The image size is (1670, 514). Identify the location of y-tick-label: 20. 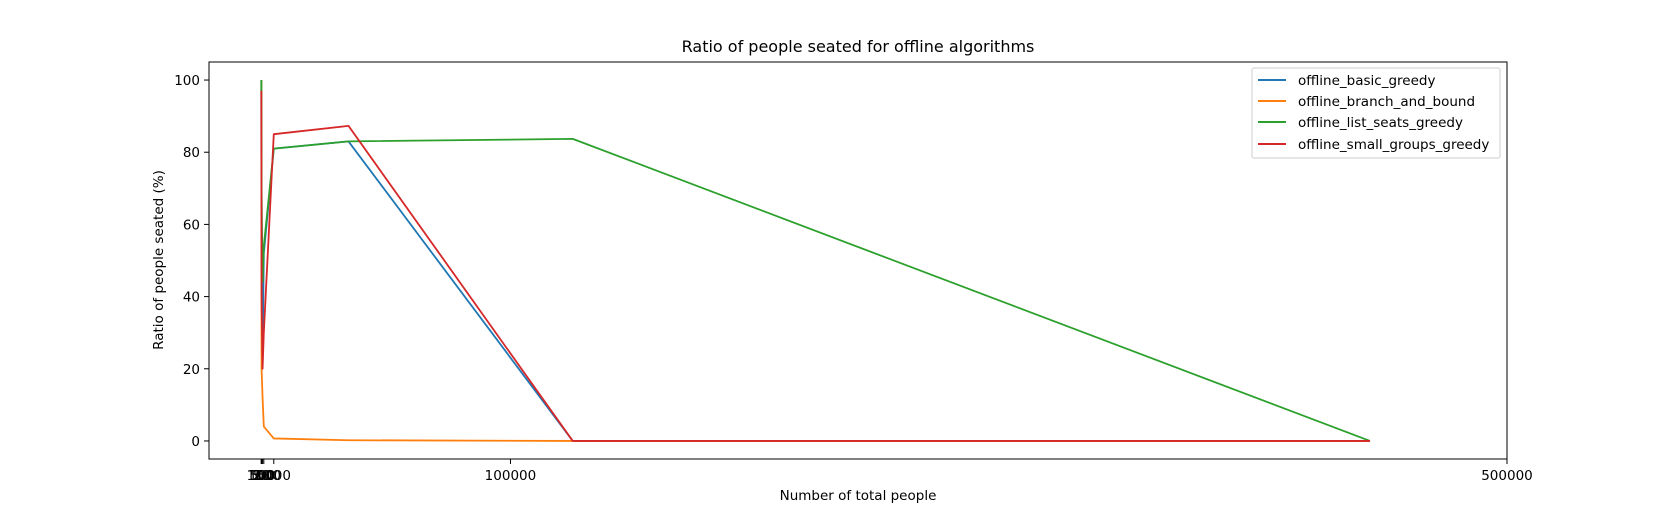
(191, 370).